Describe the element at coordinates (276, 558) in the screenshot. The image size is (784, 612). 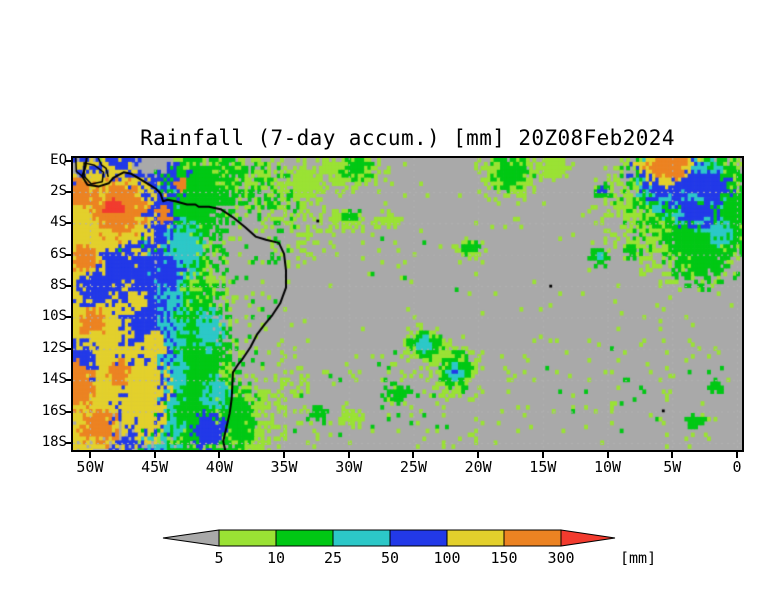
I see `colorbar-tick-label: 10` at that location.